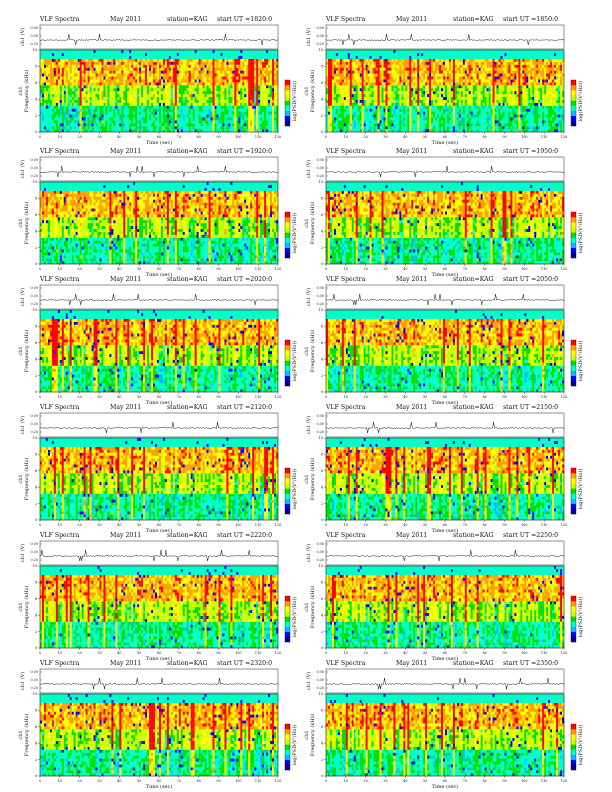 The height and width of the screenshot is (792, 612). What do you see at coordinates (238, 137) in the screenshot?
I see `x-tick-label: 100` at bounding box center [238, 137].